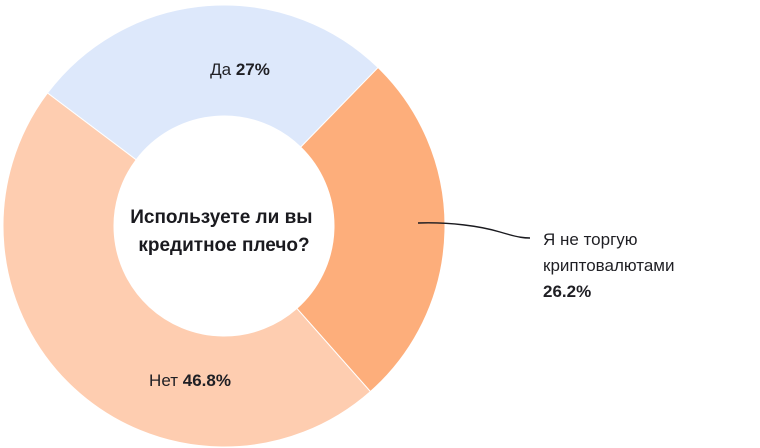 This screenshot has width=760, height=448. I want to click on callout-leader-line, so click(474, 230).